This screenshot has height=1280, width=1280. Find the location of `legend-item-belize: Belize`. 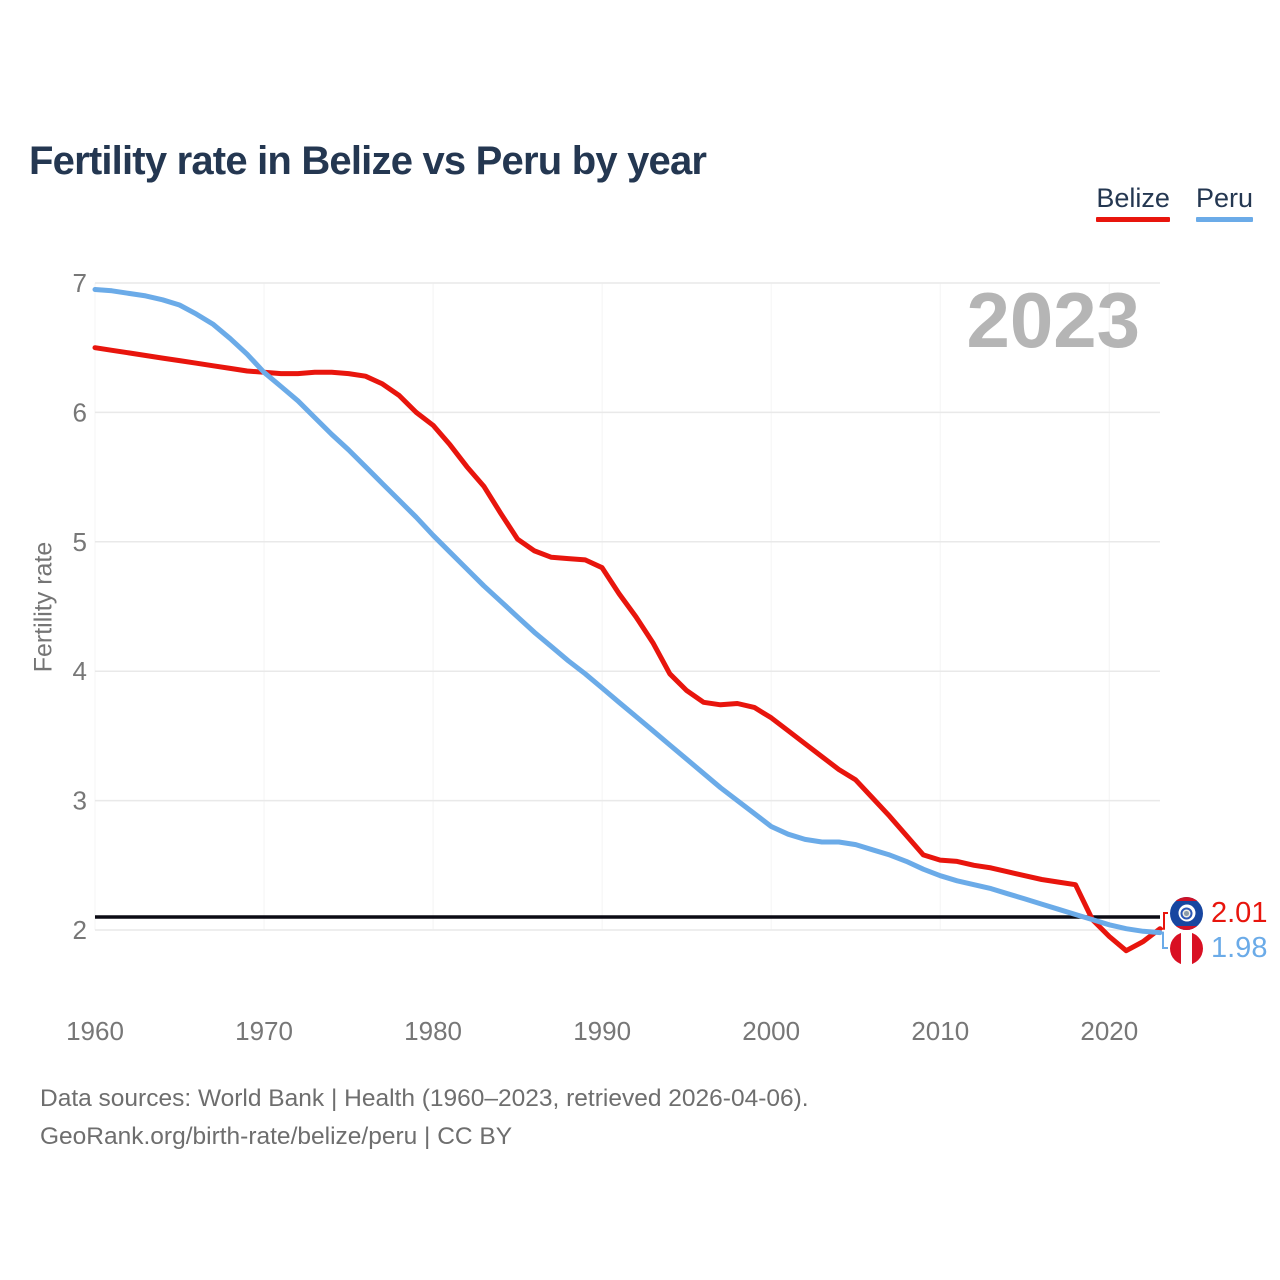

legend-item-belize: Belize is located at coordinates (1133, 202).